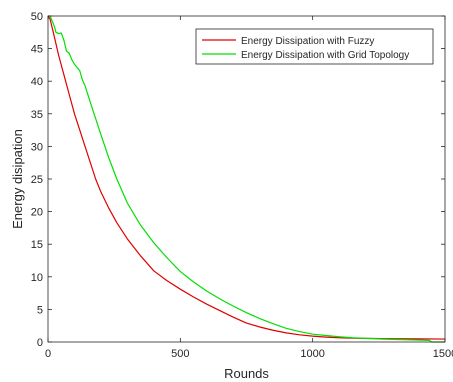 The image size is (453, 382). Describe the element at coordinates (37, 147) in the screenshot. I see `y-tick-label: 30` at that location.